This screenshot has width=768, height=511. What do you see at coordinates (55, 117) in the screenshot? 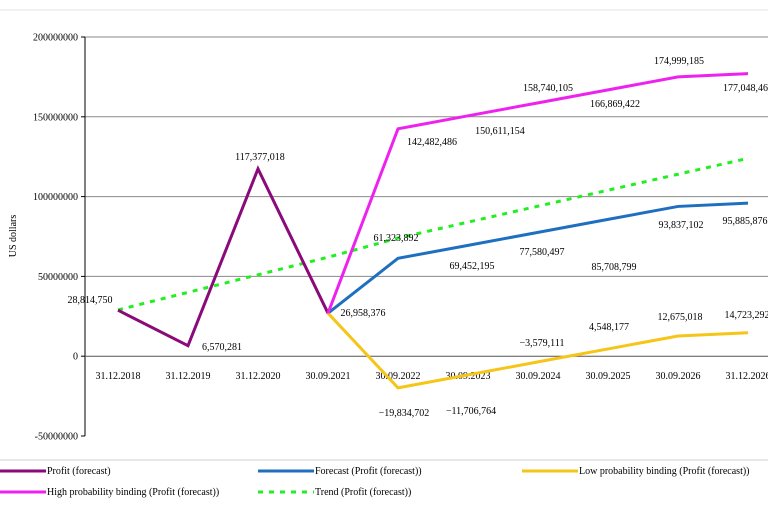
I see `y-tick-label: 150000000` at bounding box center [55, 117].